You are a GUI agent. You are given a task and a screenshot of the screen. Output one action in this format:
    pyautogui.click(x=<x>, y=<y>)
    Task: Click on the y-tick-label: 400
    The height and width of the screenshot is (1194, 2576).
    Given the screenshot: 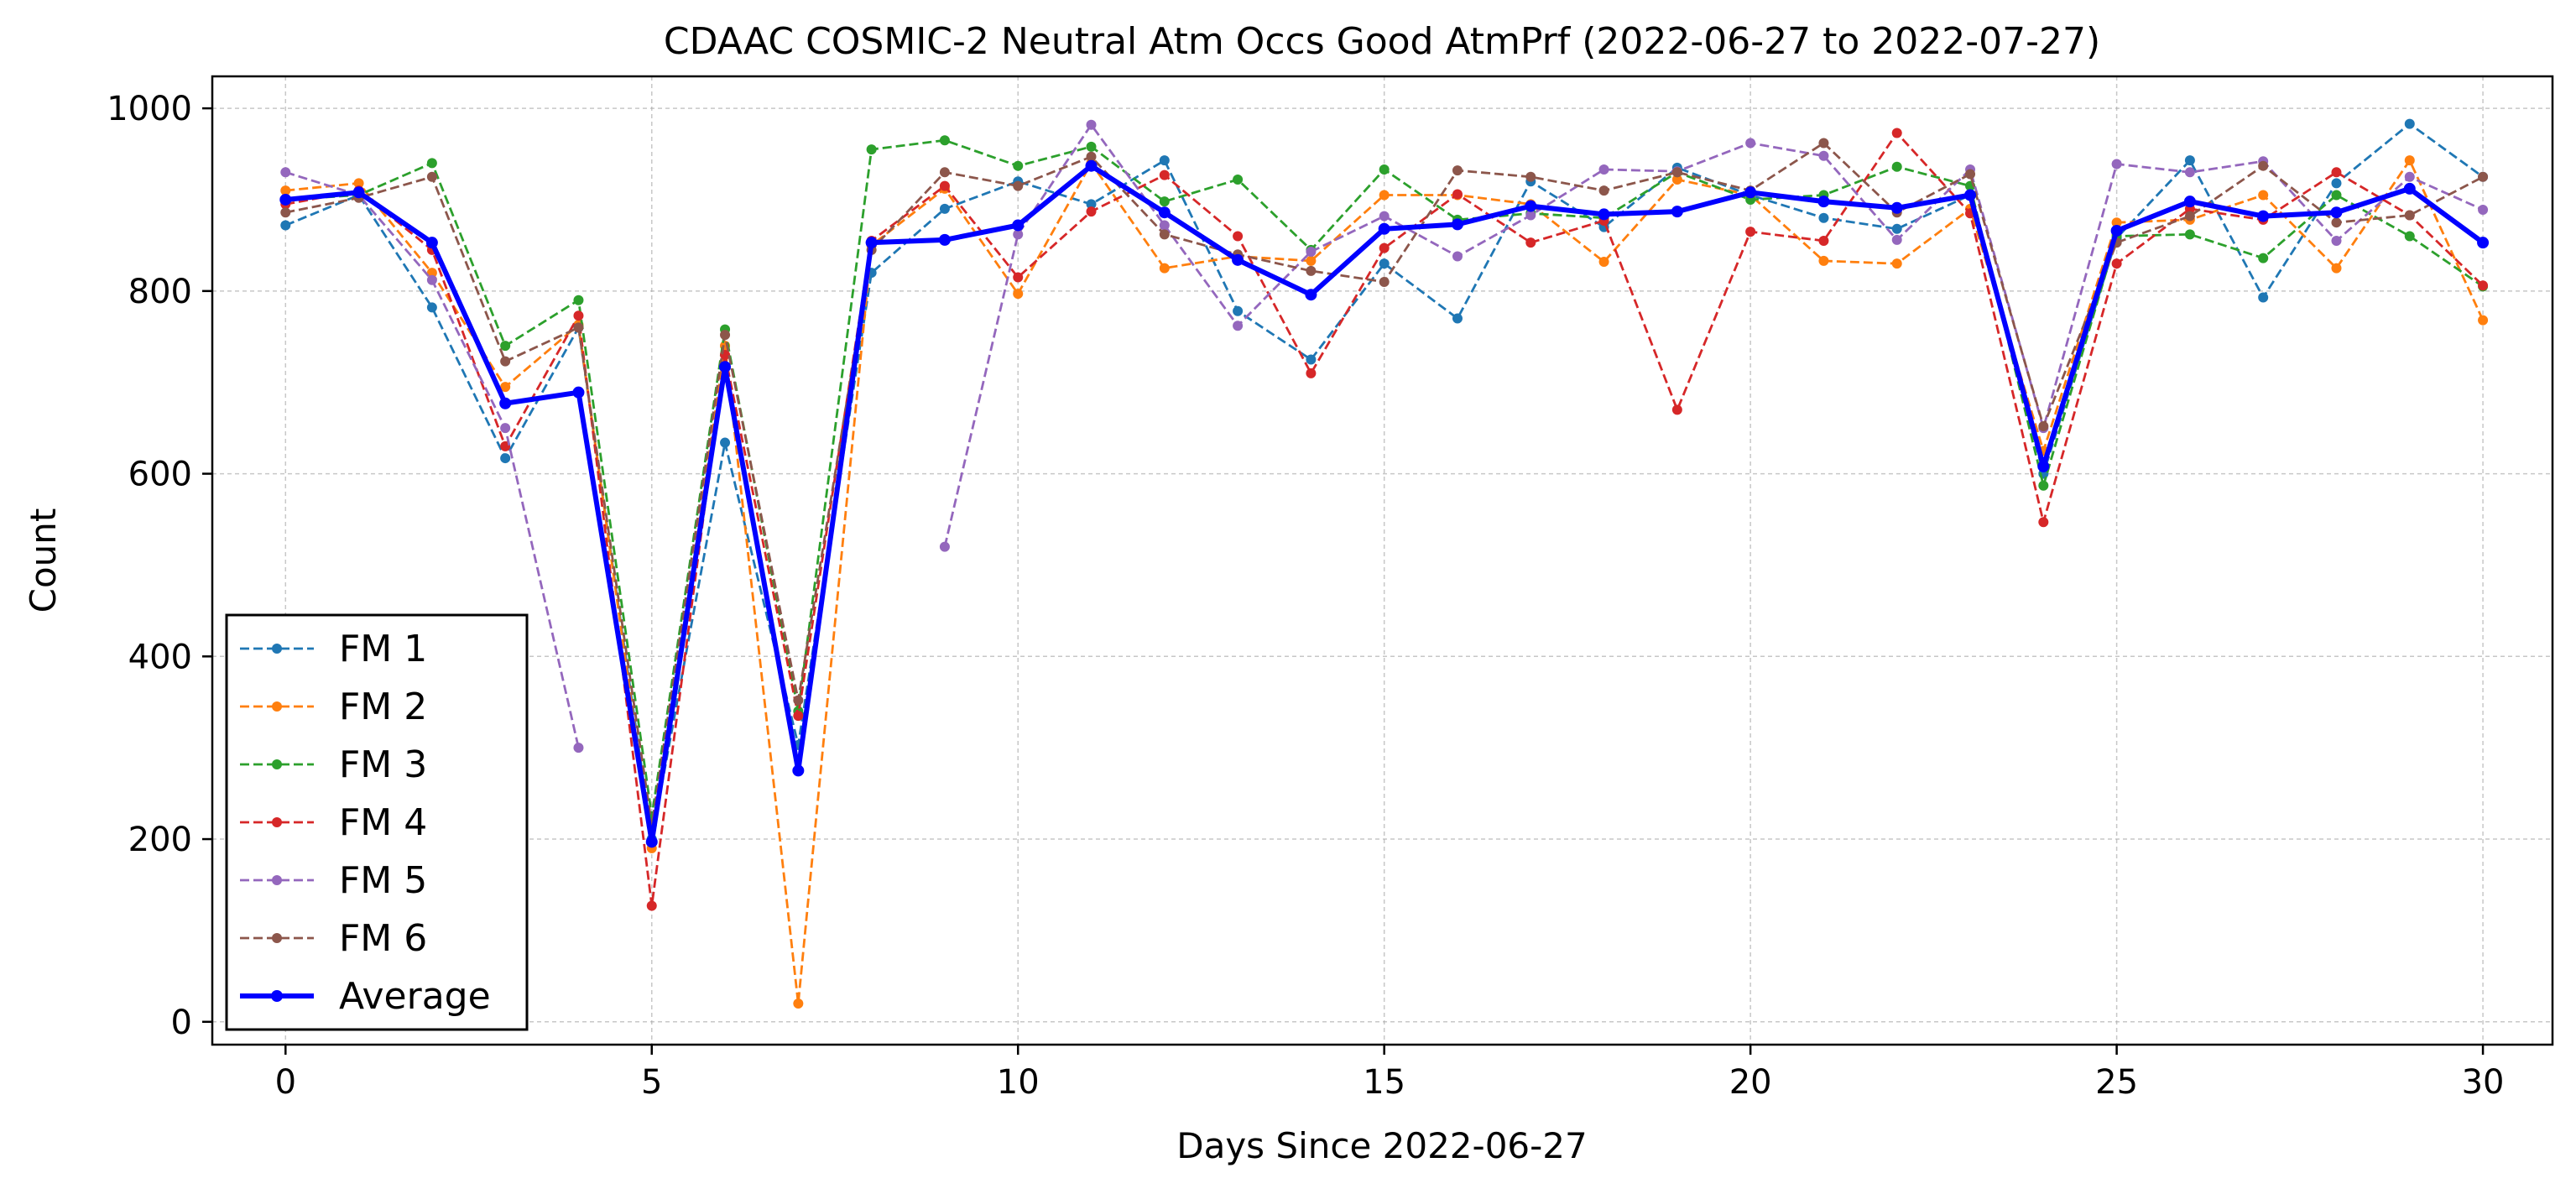 What is the action you would take?
    pyautogui.click(x=160, y=657)
    